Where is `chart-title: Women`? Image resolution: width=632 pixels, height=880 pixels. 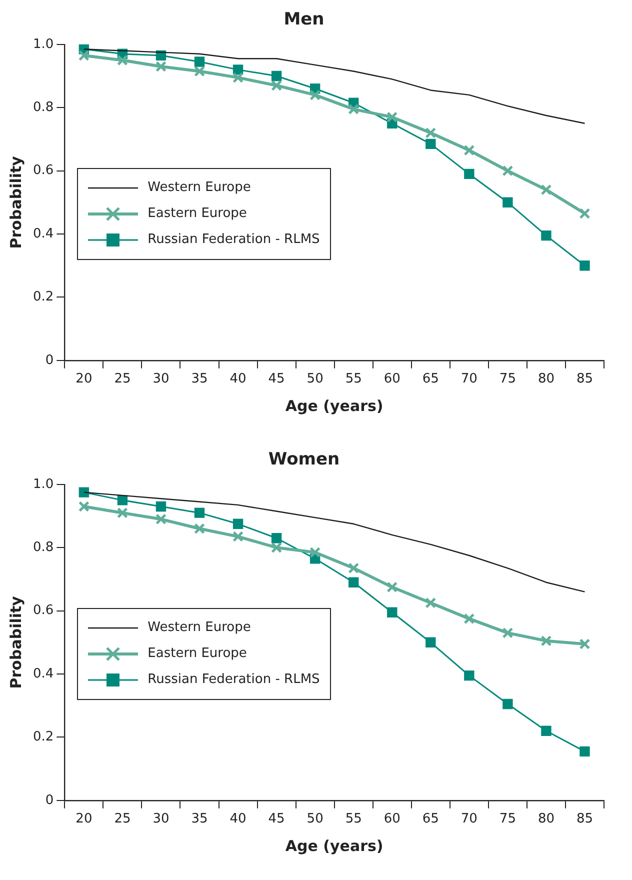 chart-title: Women is located at coordinates (304, 460).